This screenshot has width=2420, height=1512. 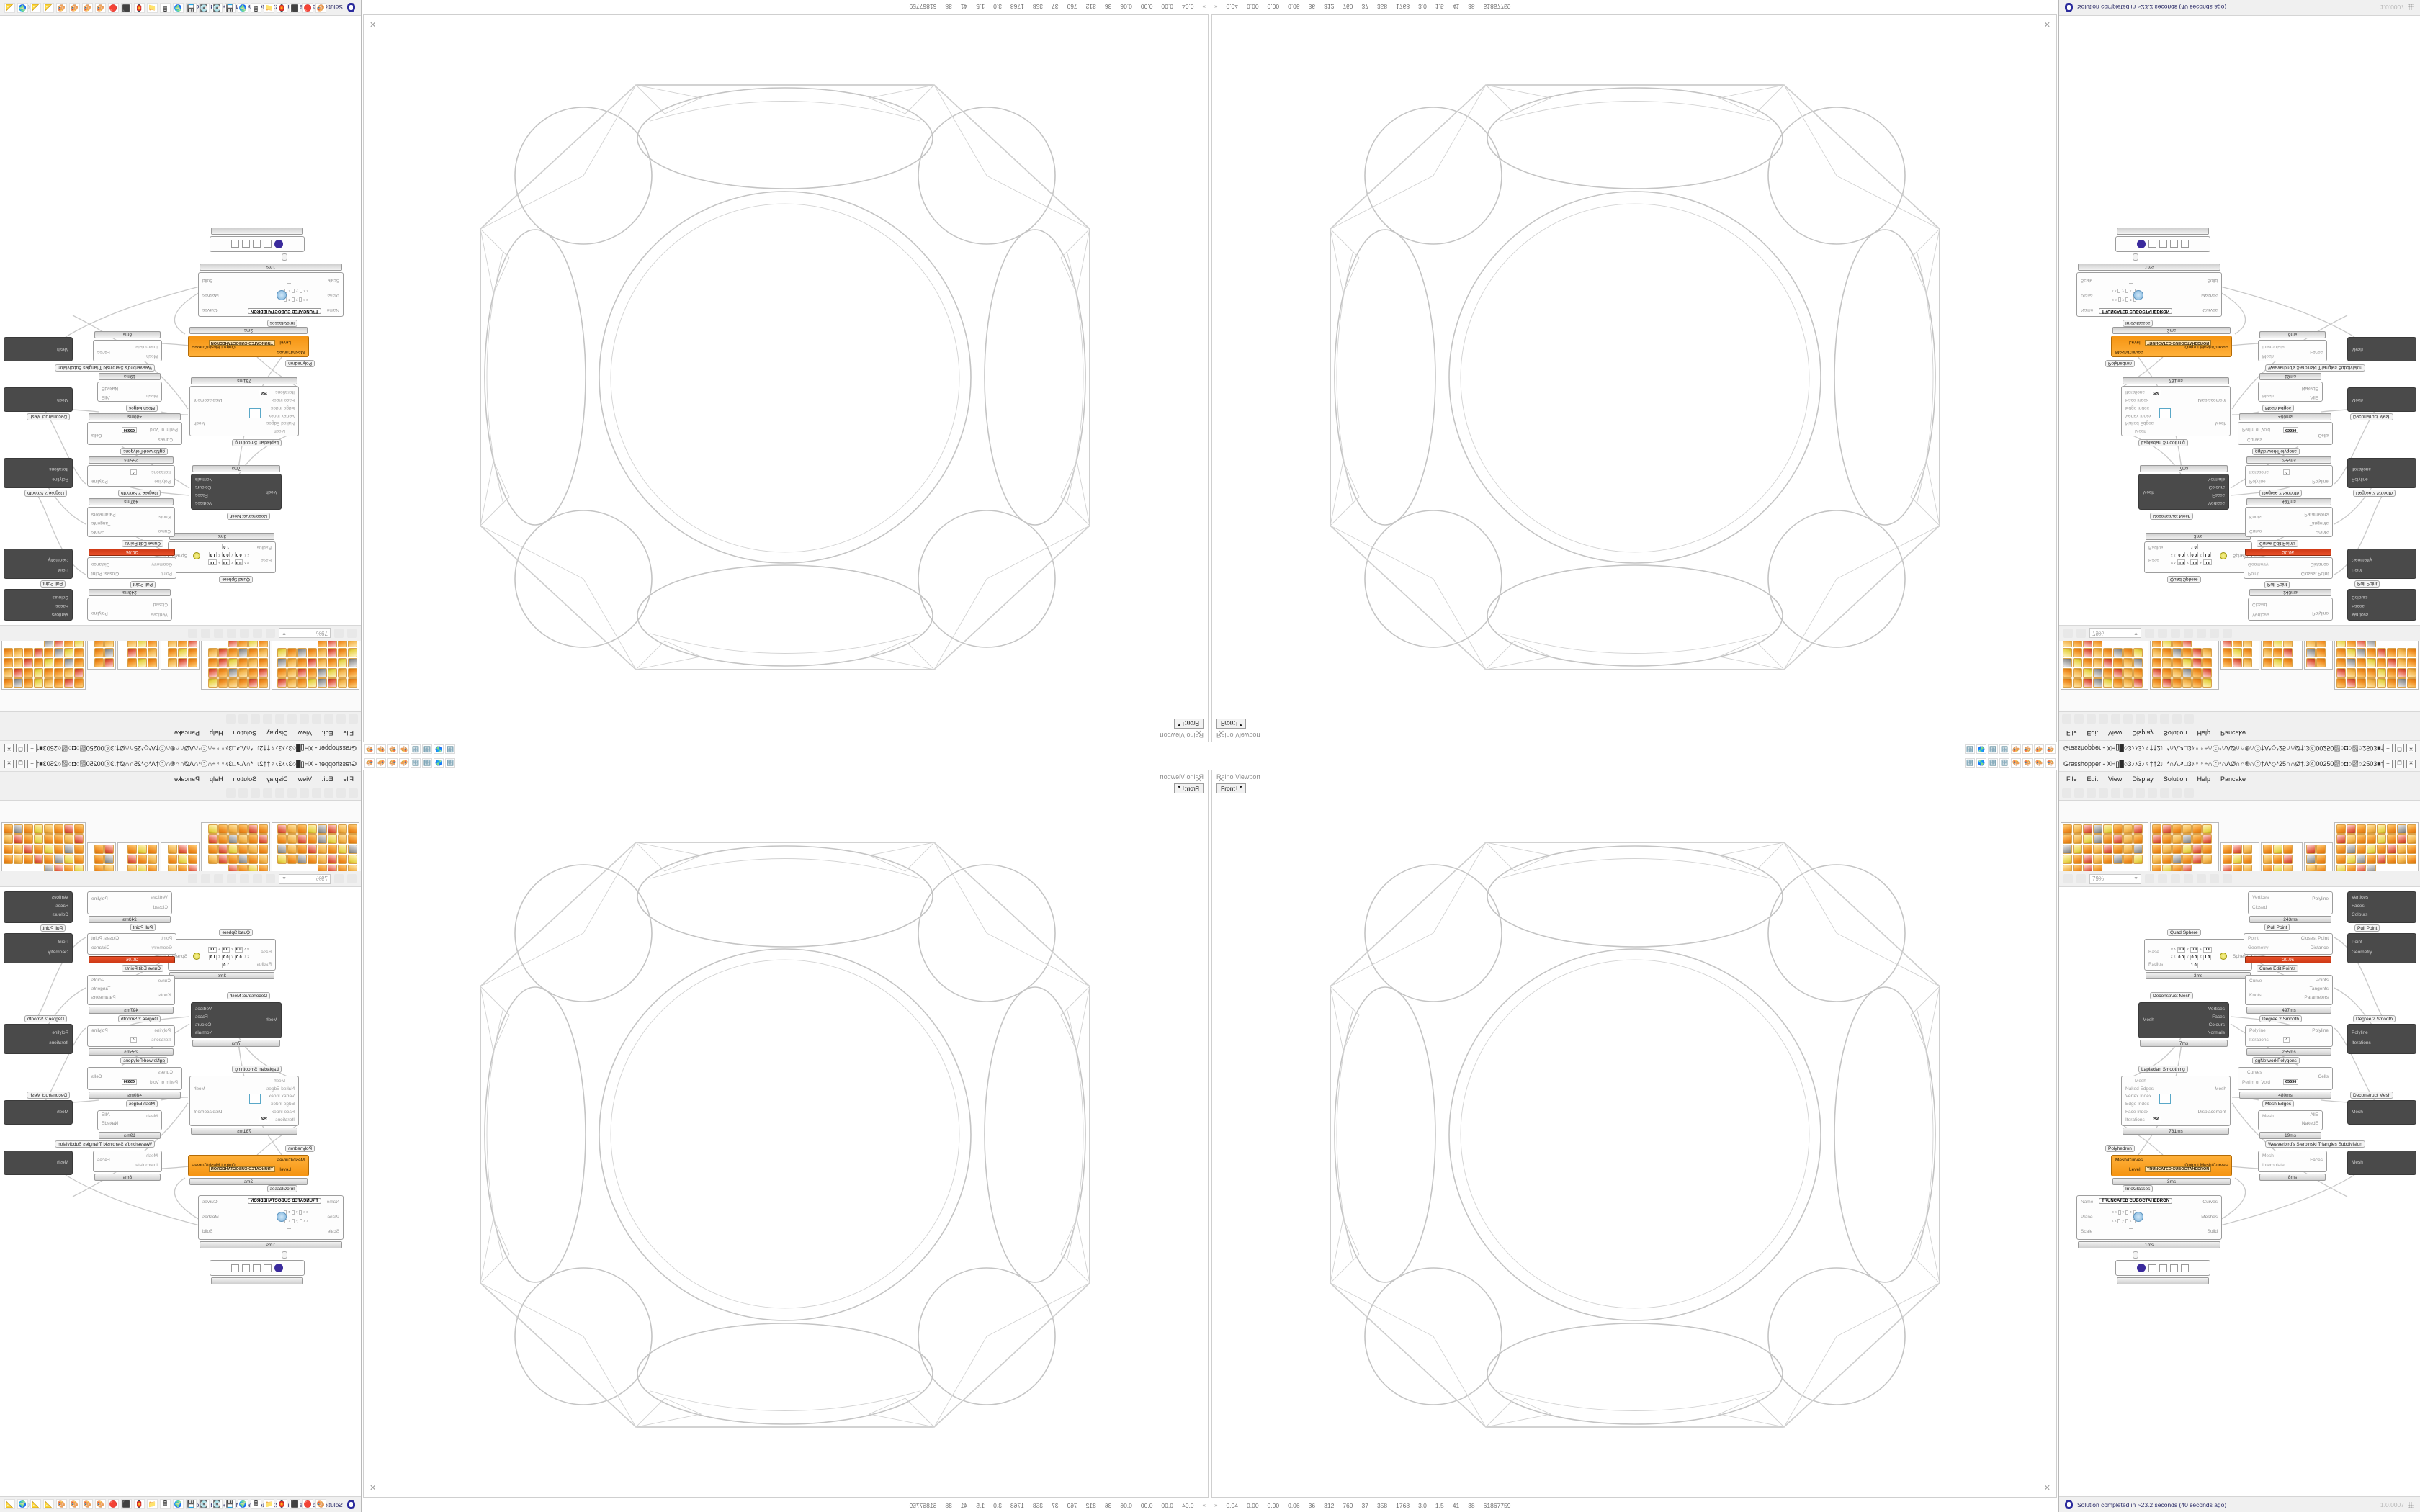 I want to click on minimize-button: –, so click(x=32, y=748).